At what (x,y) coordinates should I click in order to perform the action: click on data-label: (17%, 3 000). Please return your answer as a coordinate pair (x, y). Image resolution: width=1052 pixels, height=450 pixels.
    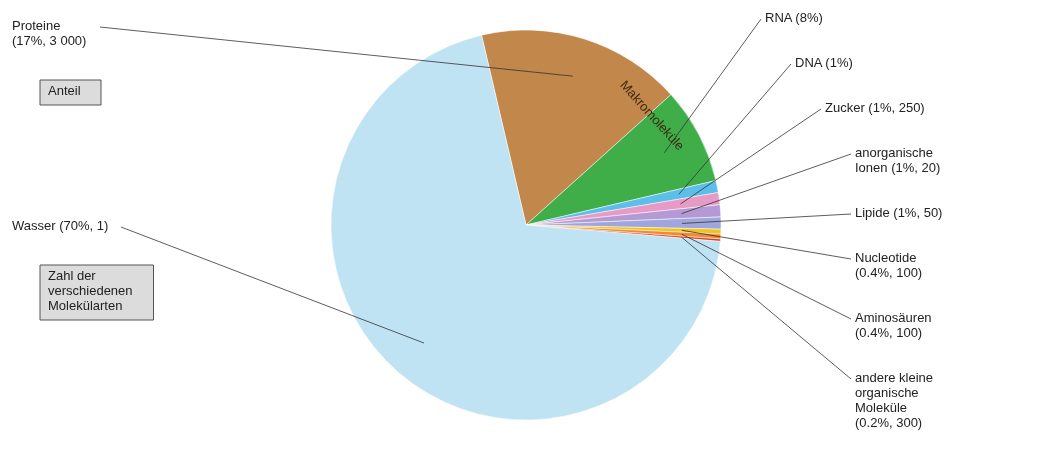
    Looking at the image, I should click on (49, 40).